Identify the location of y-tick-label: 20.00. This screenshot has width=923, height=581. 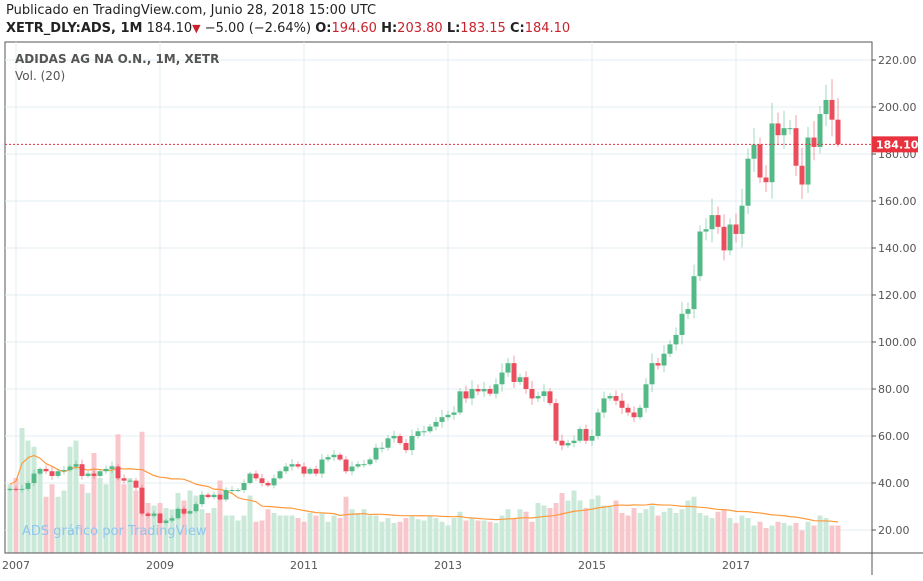
(894, 530).